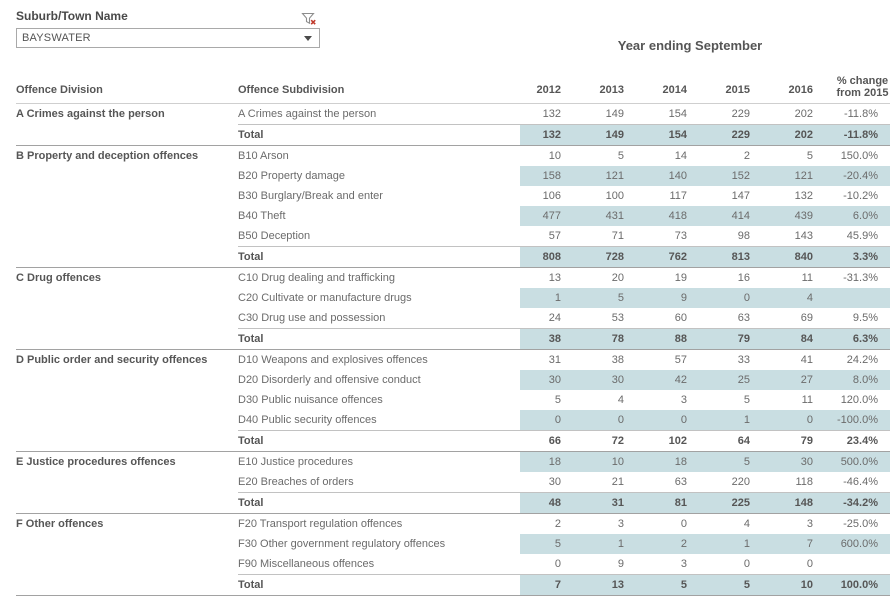 The width and height of the screenshot is (896, 597). Describe the element at coordinates (680, 317) in the screenshot. I see `value-2014: 60` at that location.